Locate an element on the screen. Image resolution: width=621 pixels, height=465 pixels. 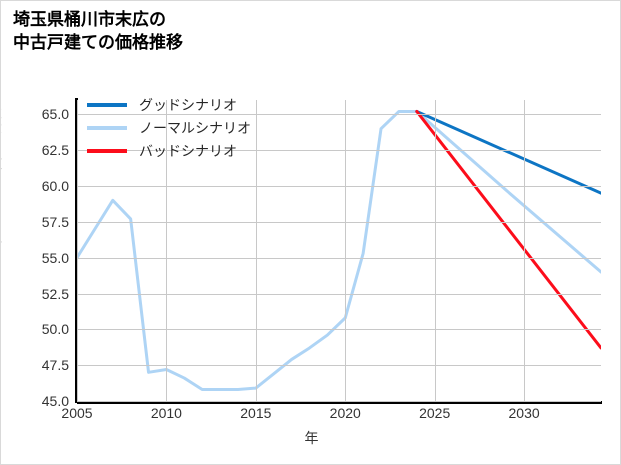
x-axis-line is located at coordinates (339, 402).